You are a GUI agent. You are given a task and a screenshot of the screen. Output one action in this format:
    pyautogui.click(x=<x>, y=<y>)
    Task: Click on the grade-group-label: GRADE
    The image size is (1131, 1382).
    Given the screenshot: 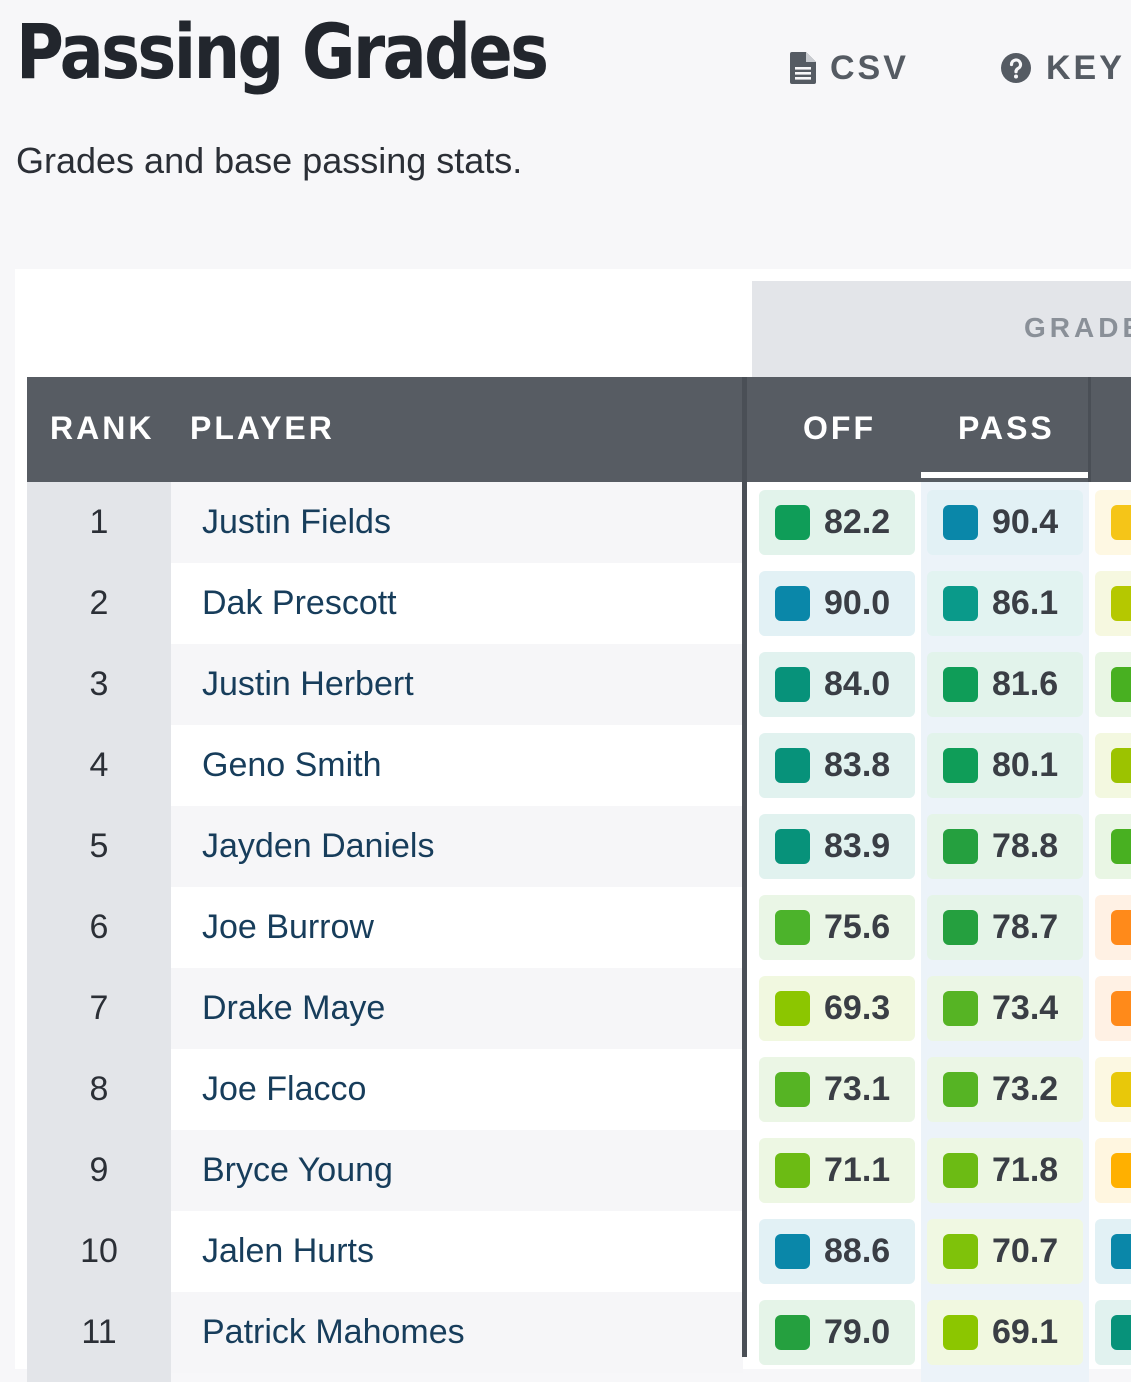 What is the action you would take?
    pyautogui.click(x=1077, y=327)
    